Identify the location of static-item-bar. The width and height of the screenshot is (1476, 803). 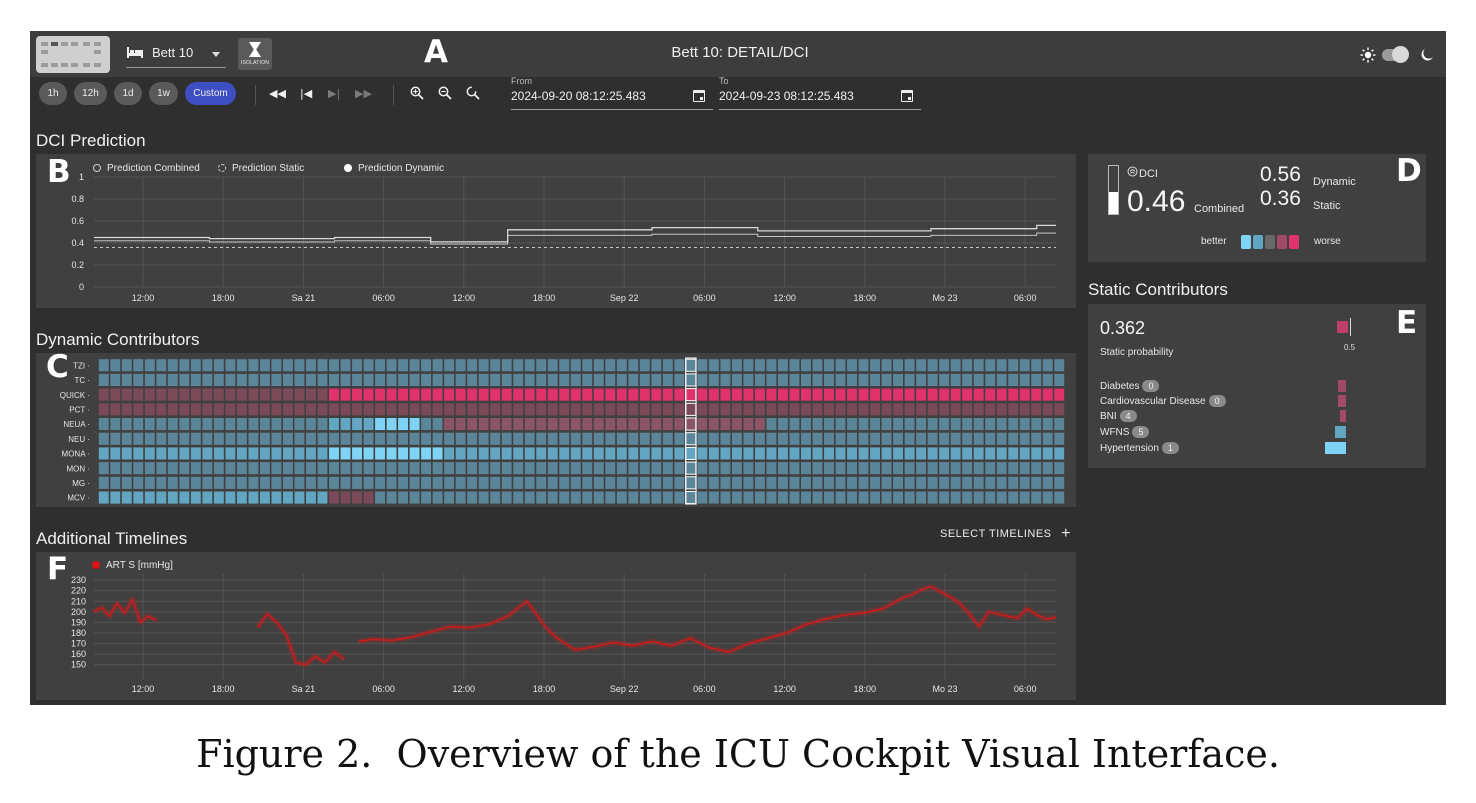
(1342, 386).